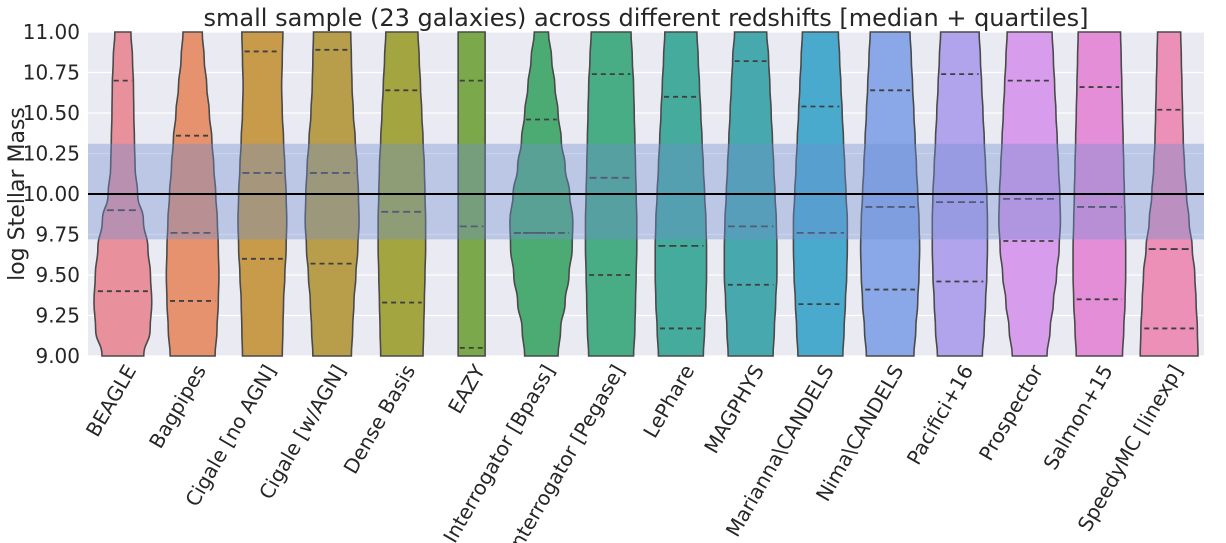 Image resolution: width=1226 pixels, height=543 pixels. I want to click on x-tick-label: Pacifici+16, so click(940, 415).